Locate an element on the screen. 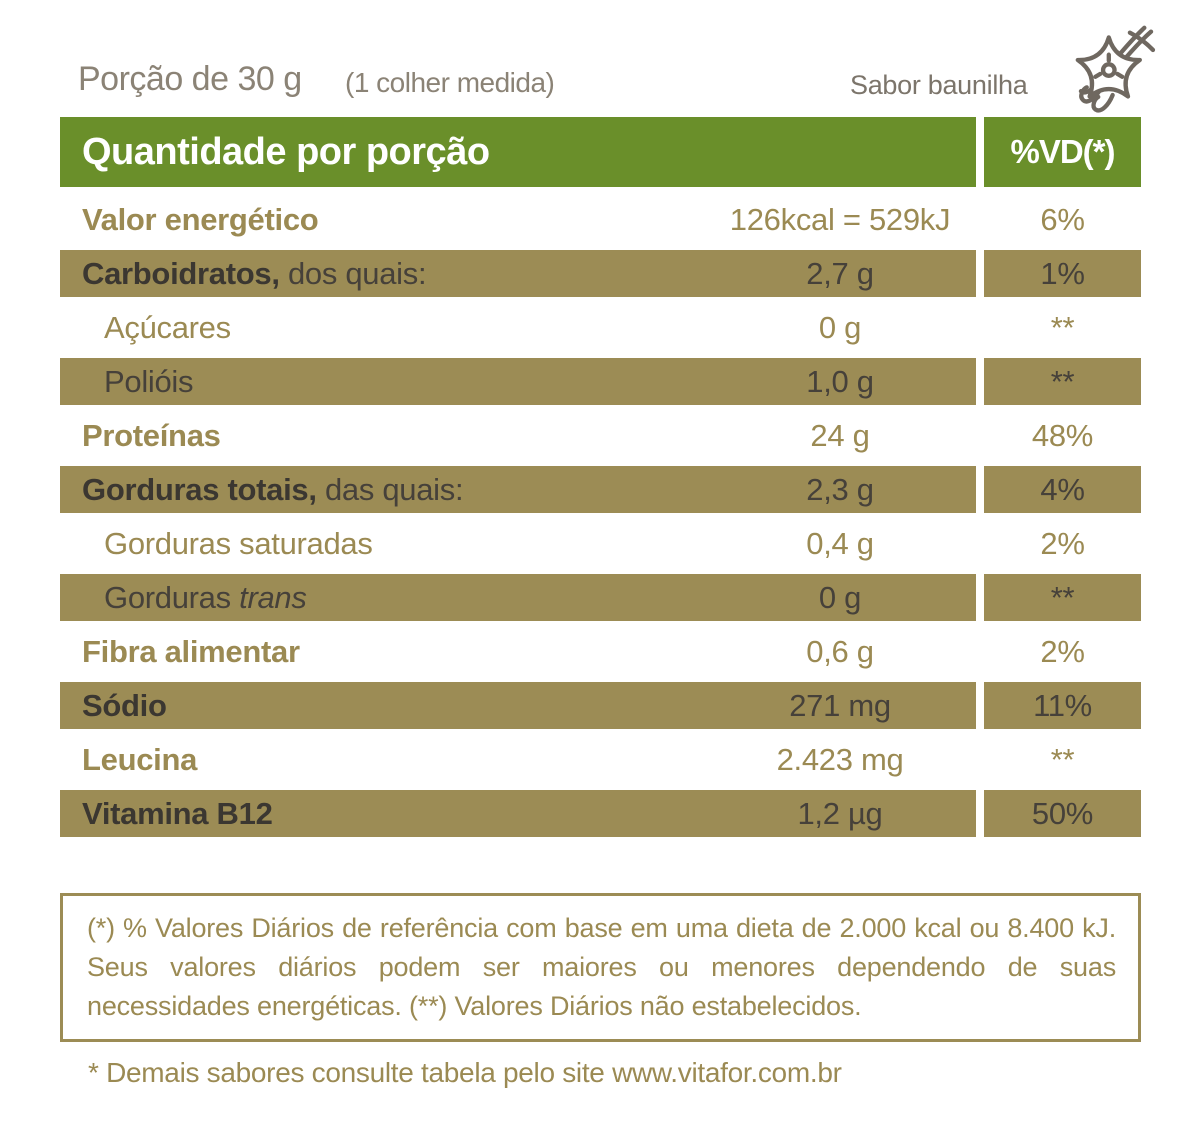 The width and height of the screenshot is (1200, 1144). table-row: Gorduras saturadas 0,4 g 2% is located at coordinates (600, 543).